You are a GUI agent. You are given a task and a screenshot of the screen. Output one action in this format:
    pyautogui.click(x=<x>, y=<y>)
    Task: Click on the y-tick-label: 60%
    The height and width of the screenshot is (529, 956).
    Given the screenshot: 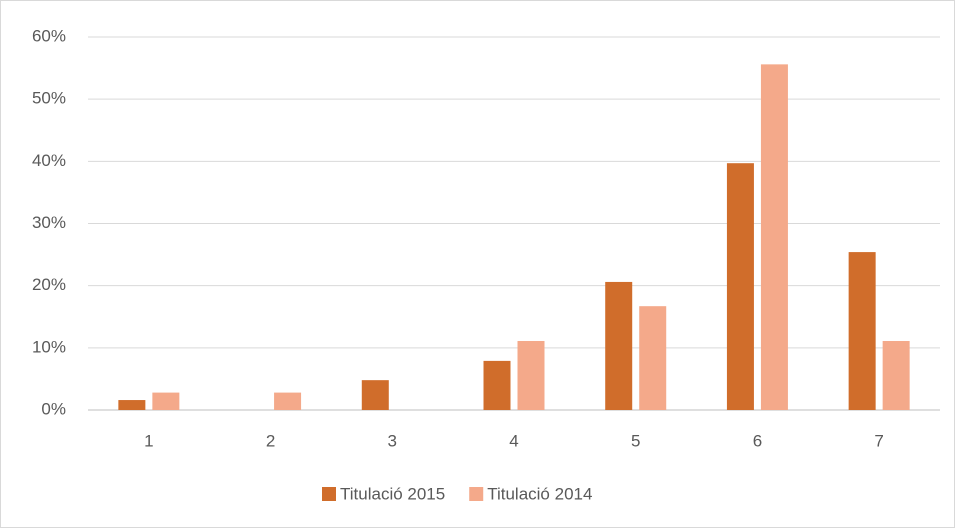 What is the action you would take?
    pyautogui.click(x=49, y=35)
    